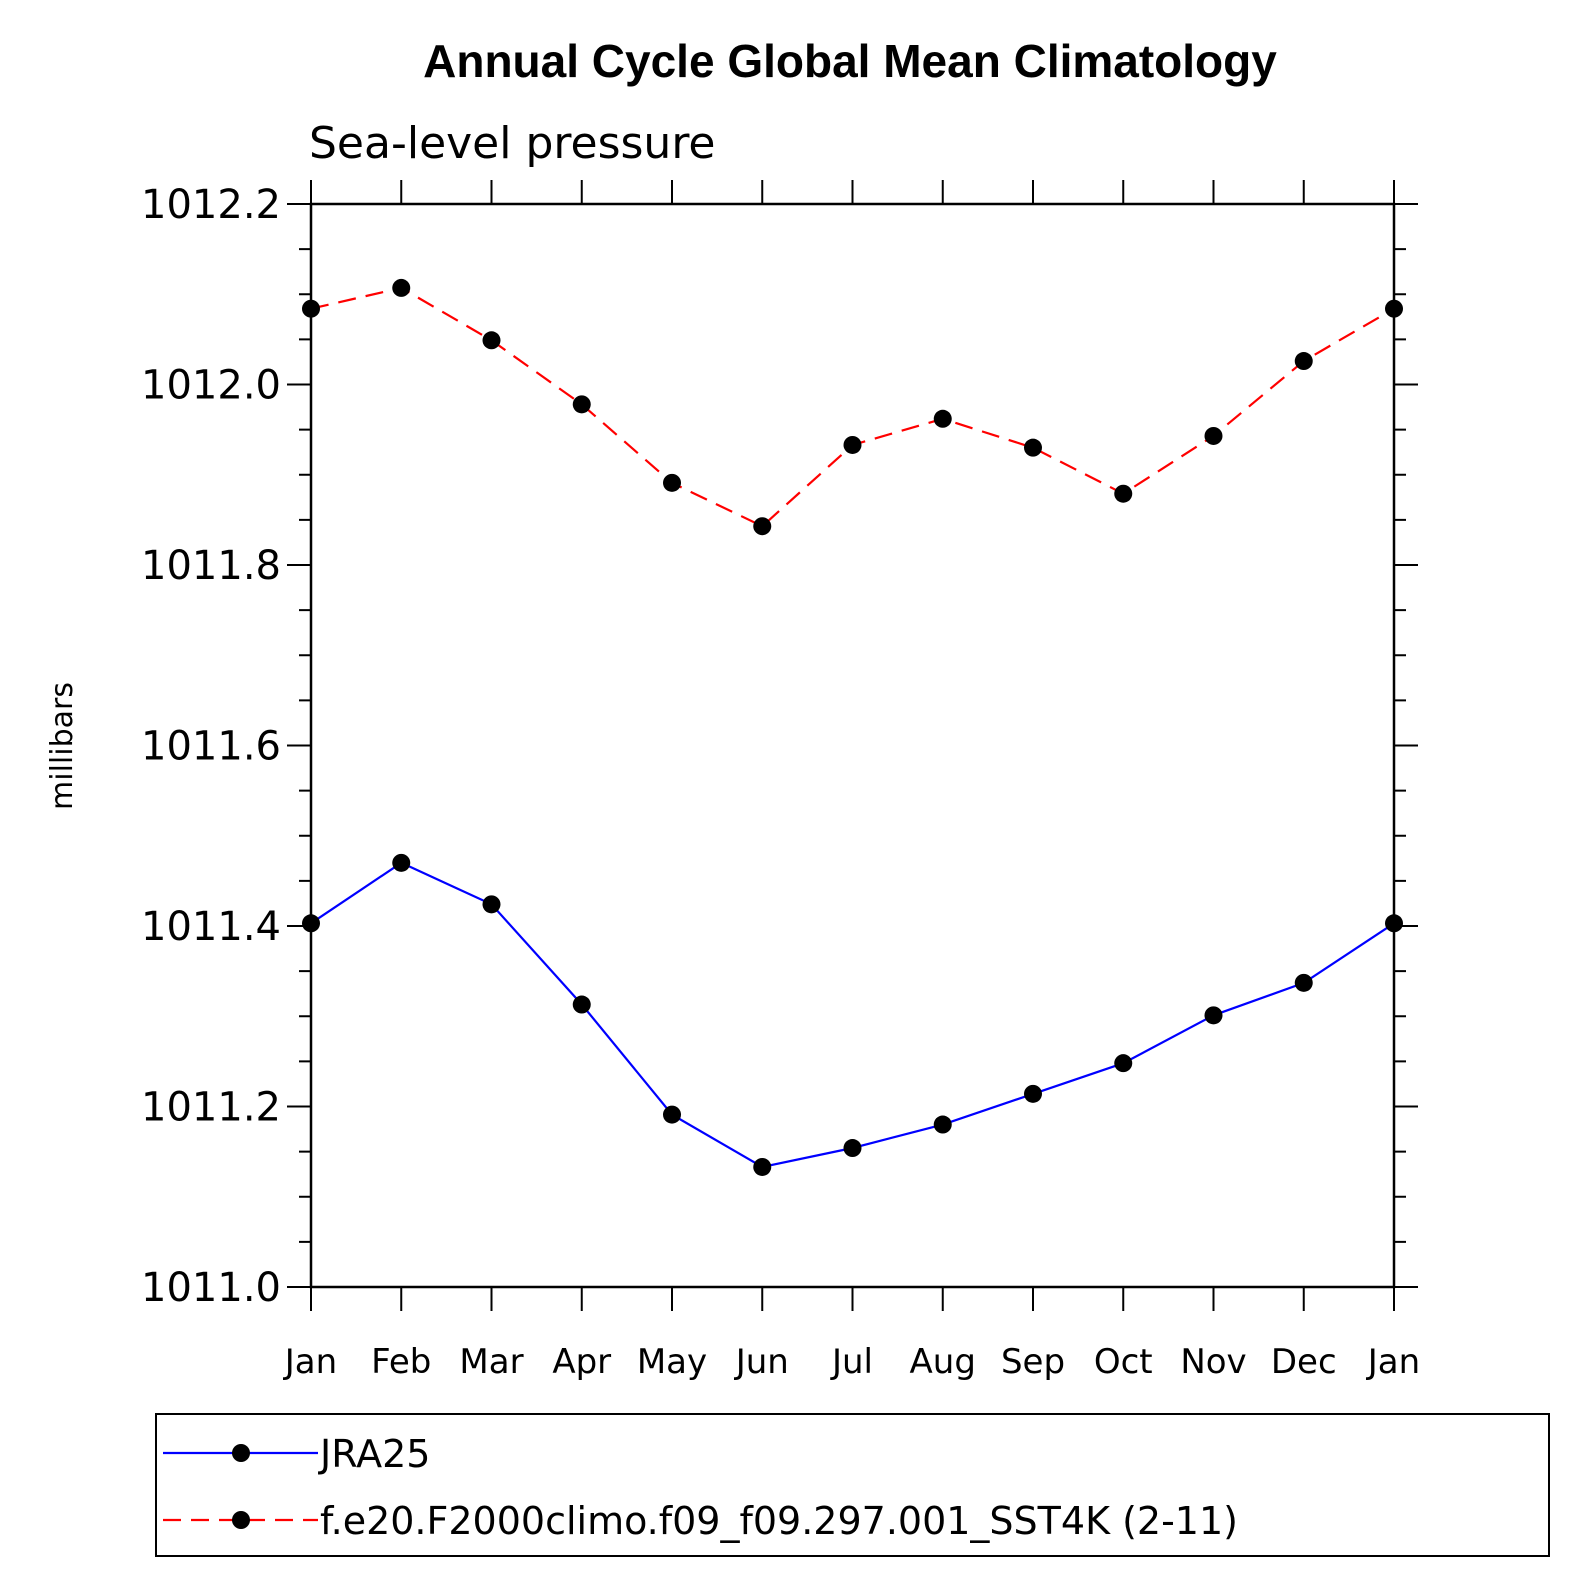 This screenshot has width=1591, height=1591. What do you see at coordinates (1123, 1362) in the screenshot?
I see `x-tick-label: Oct` at bounding box center [1123, 1362].